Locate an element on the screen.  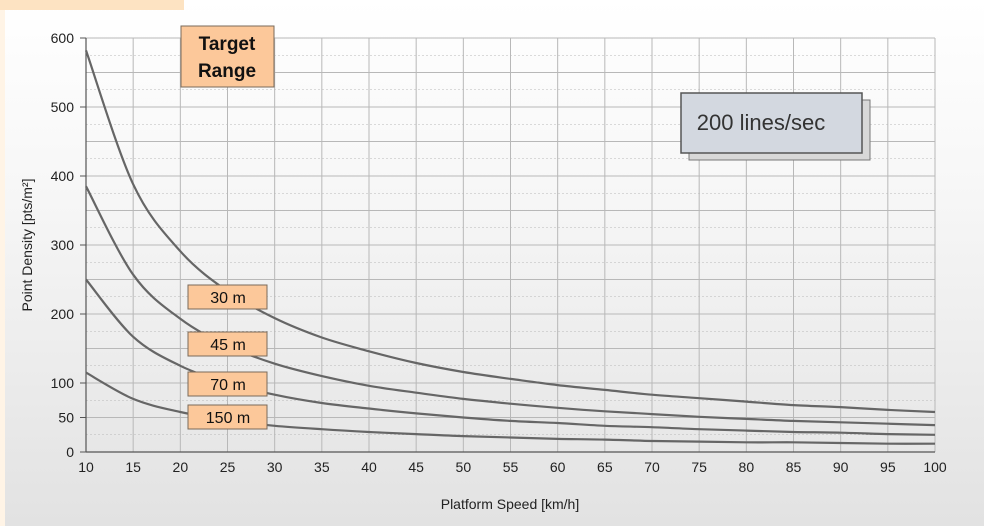
range-label-box-150m is located at coordinates (227, 417).